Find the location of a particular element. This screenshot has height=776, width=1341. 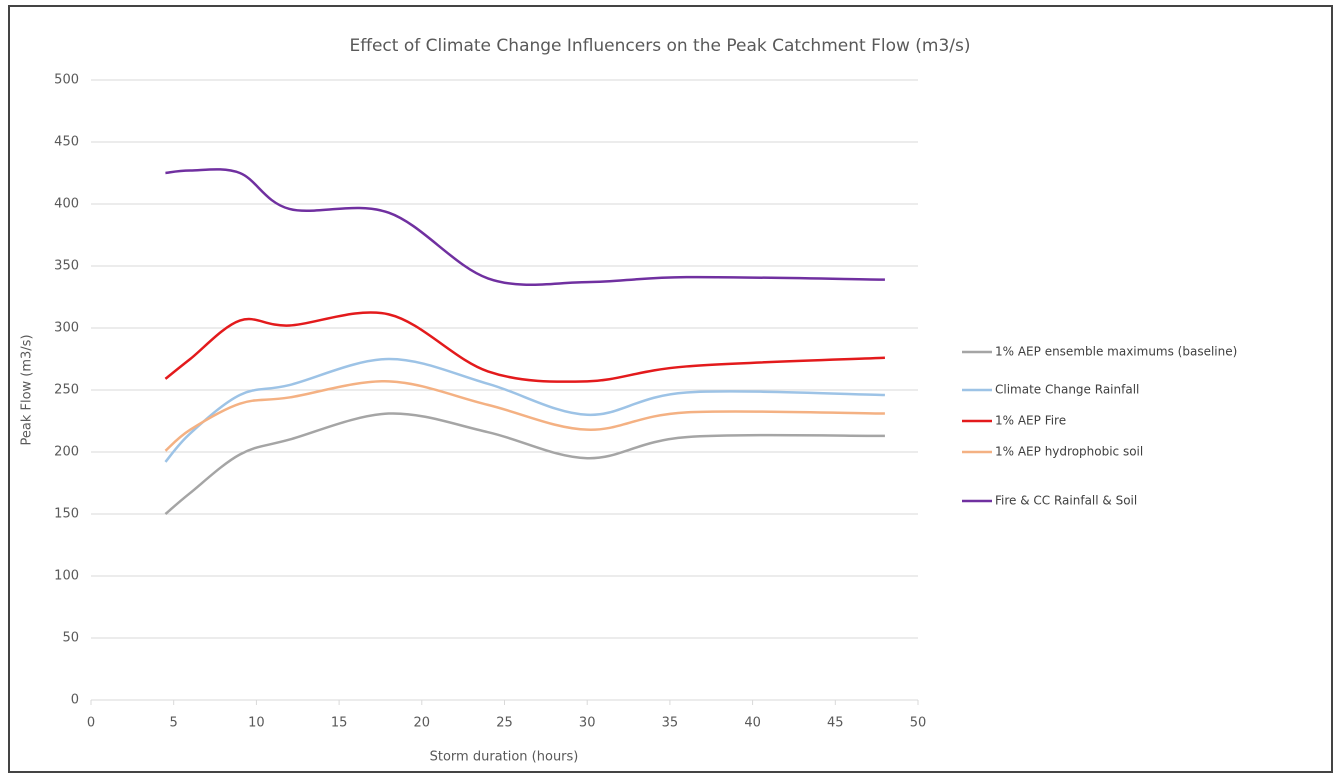

y-tick-label: 250 is located at coordinates (66, 390).